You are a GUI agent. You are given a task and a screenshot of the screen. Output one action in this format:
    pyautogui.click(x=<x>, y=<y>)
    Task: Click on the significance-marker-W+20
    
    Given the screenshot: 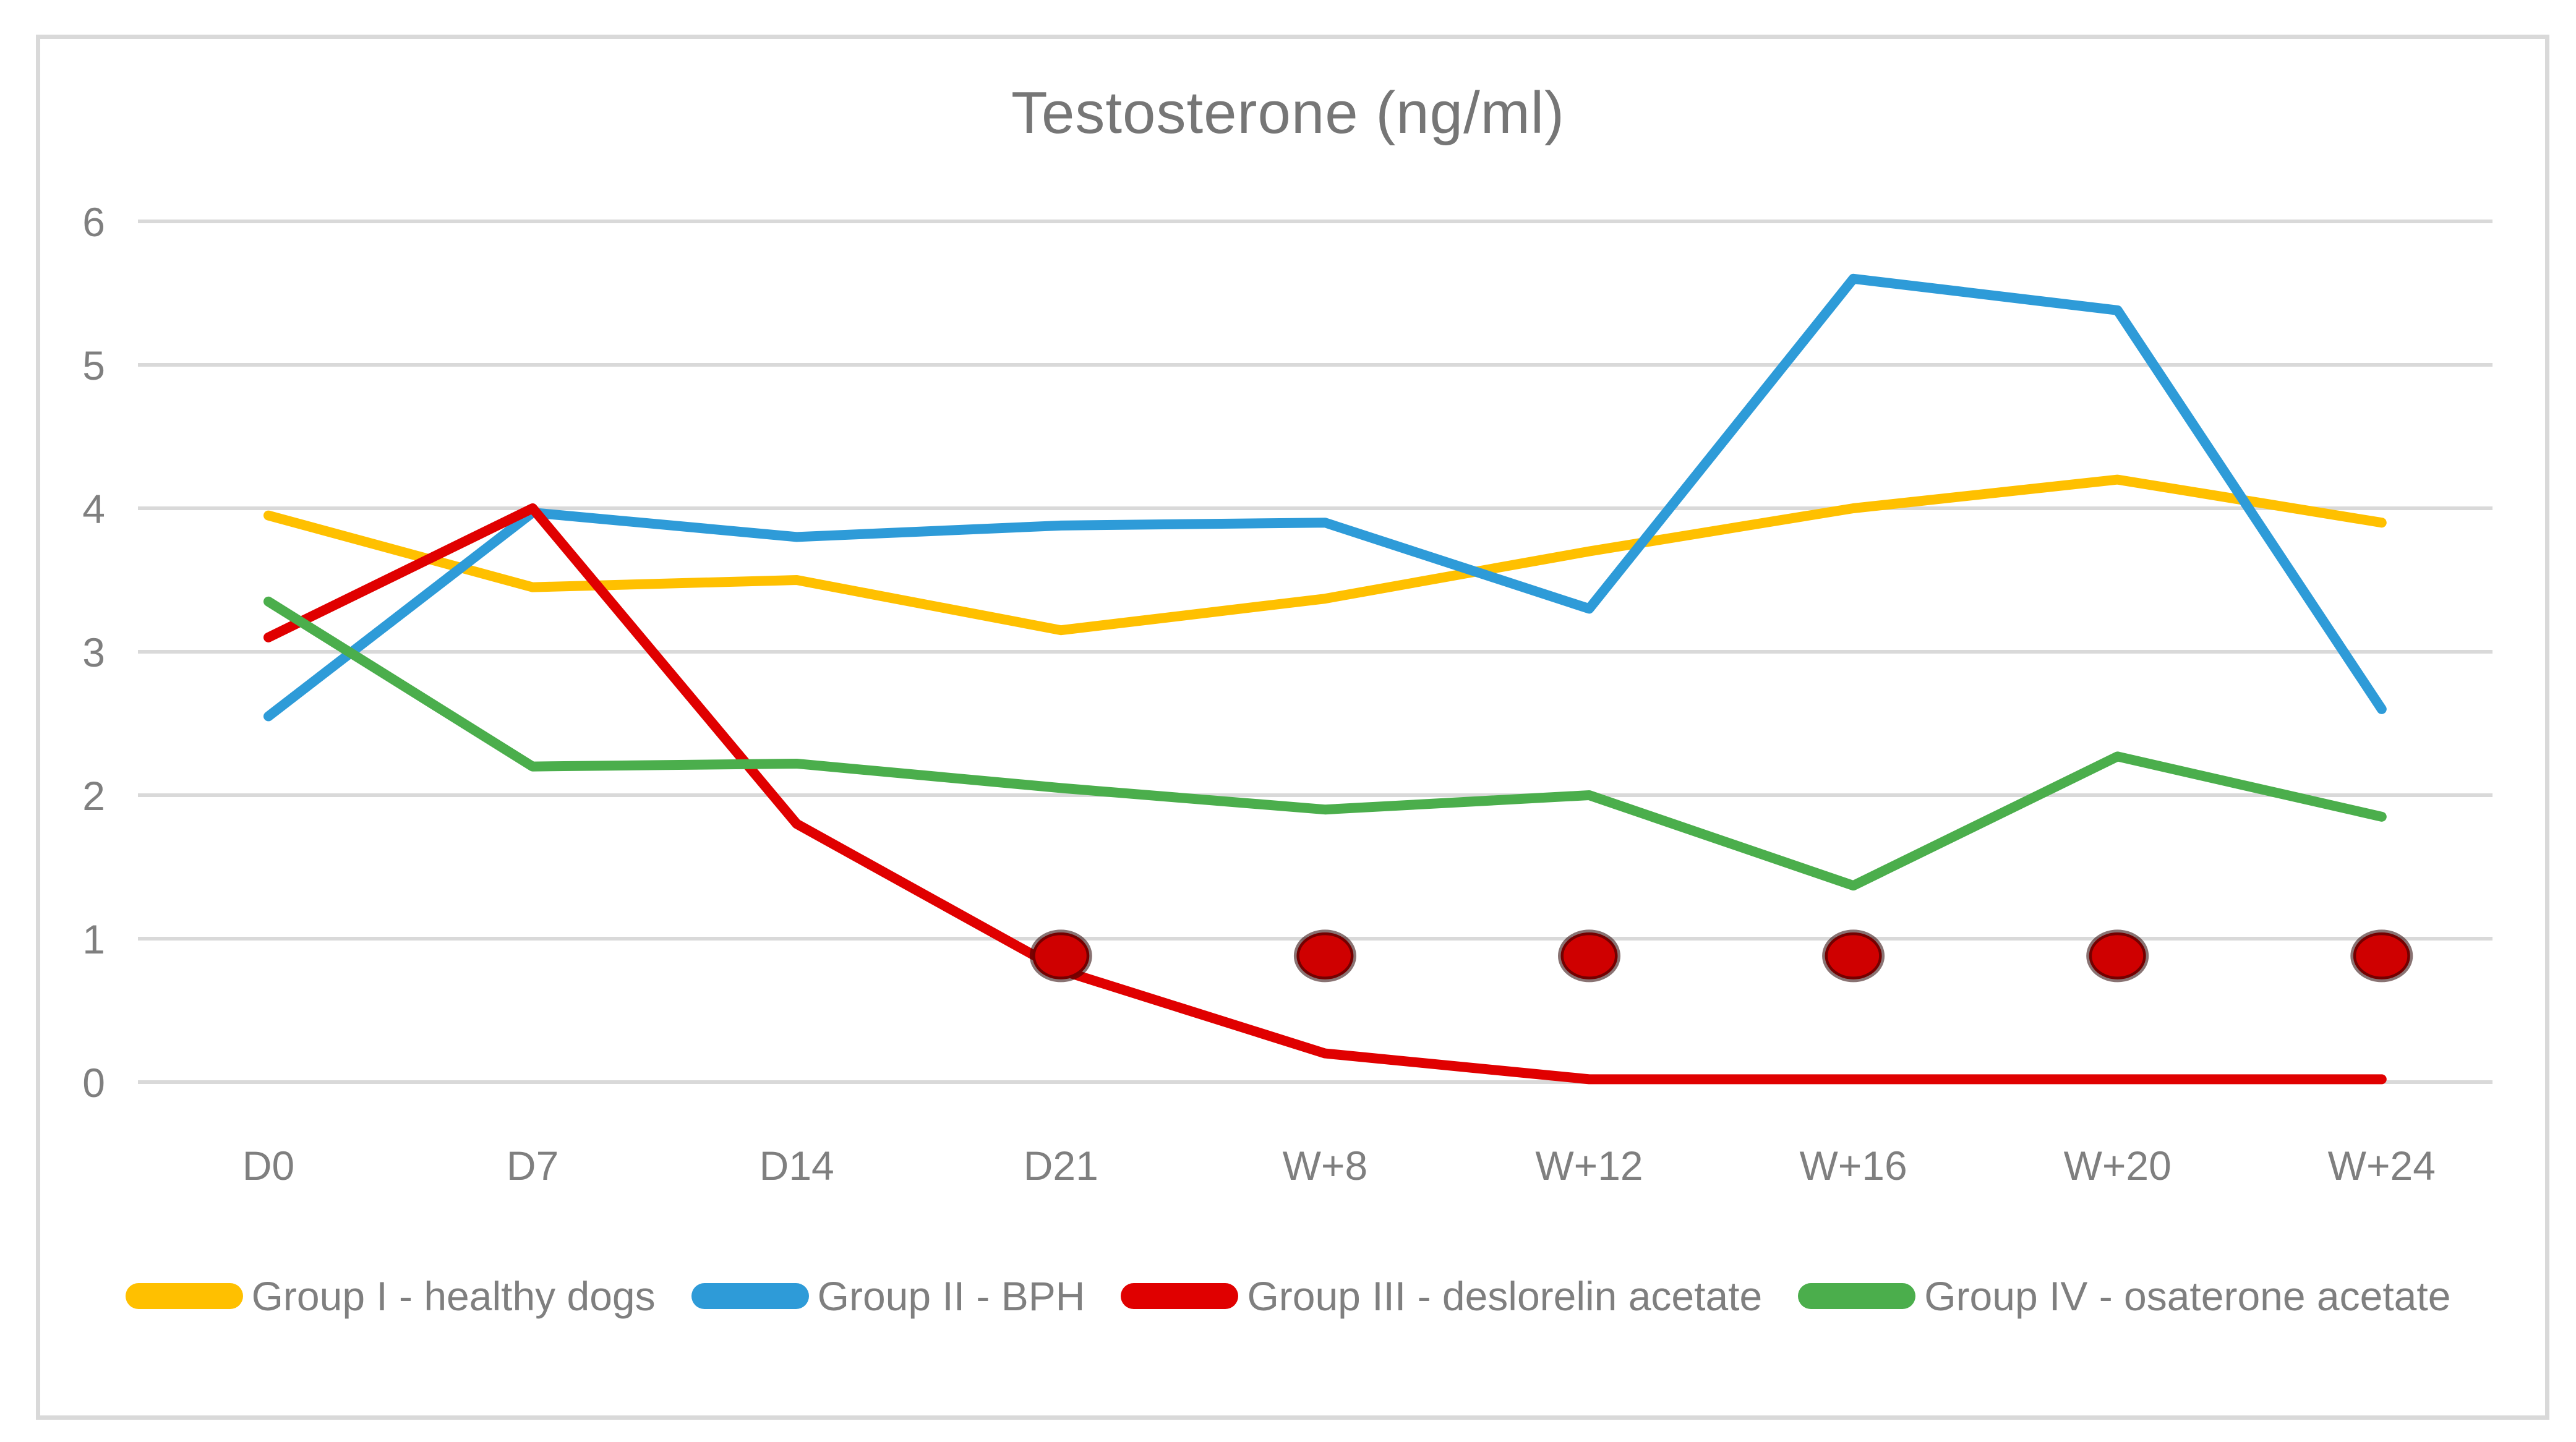 What is the action you would take?
    pyautogui.click(x=2117, y=956)
    